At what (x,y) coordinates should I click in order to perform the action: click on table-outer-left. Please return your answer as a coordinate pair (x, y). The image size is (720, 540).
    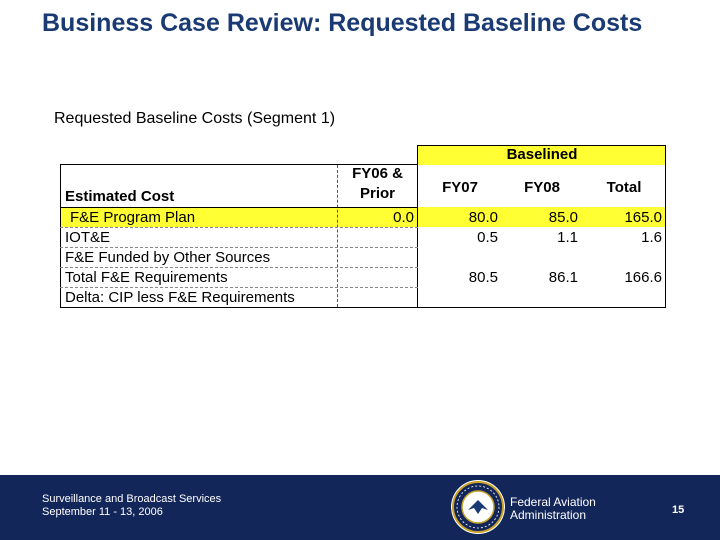
    Looking at the image, I should click on (60, 236).